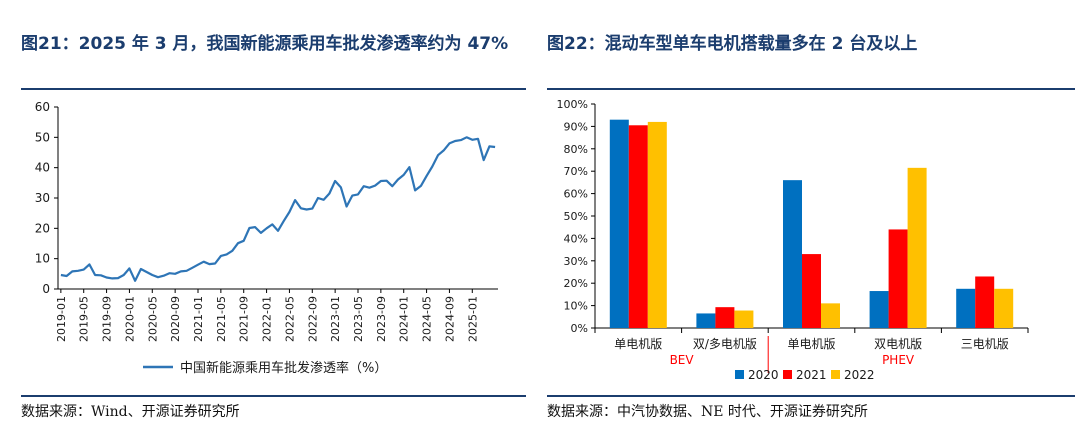 This screenshot has height=441, width=1080. I want to click on x-tick-label: 2024-09, so click(449, 319).